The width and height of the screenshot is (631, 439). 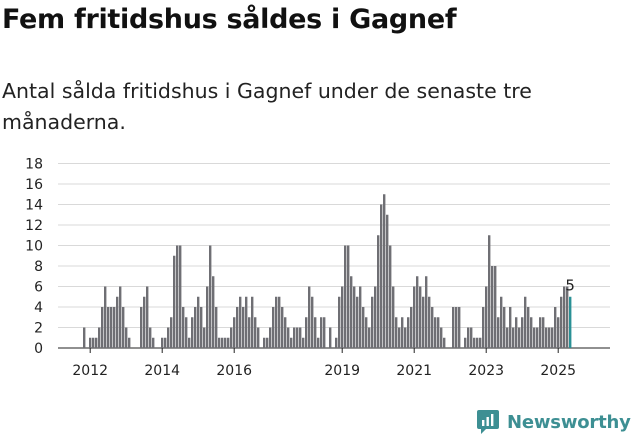 What do you see at coordinates (162, 371) in the screenshot?
I see `x-tick-label: 2014` at bounding box center [162, 371].